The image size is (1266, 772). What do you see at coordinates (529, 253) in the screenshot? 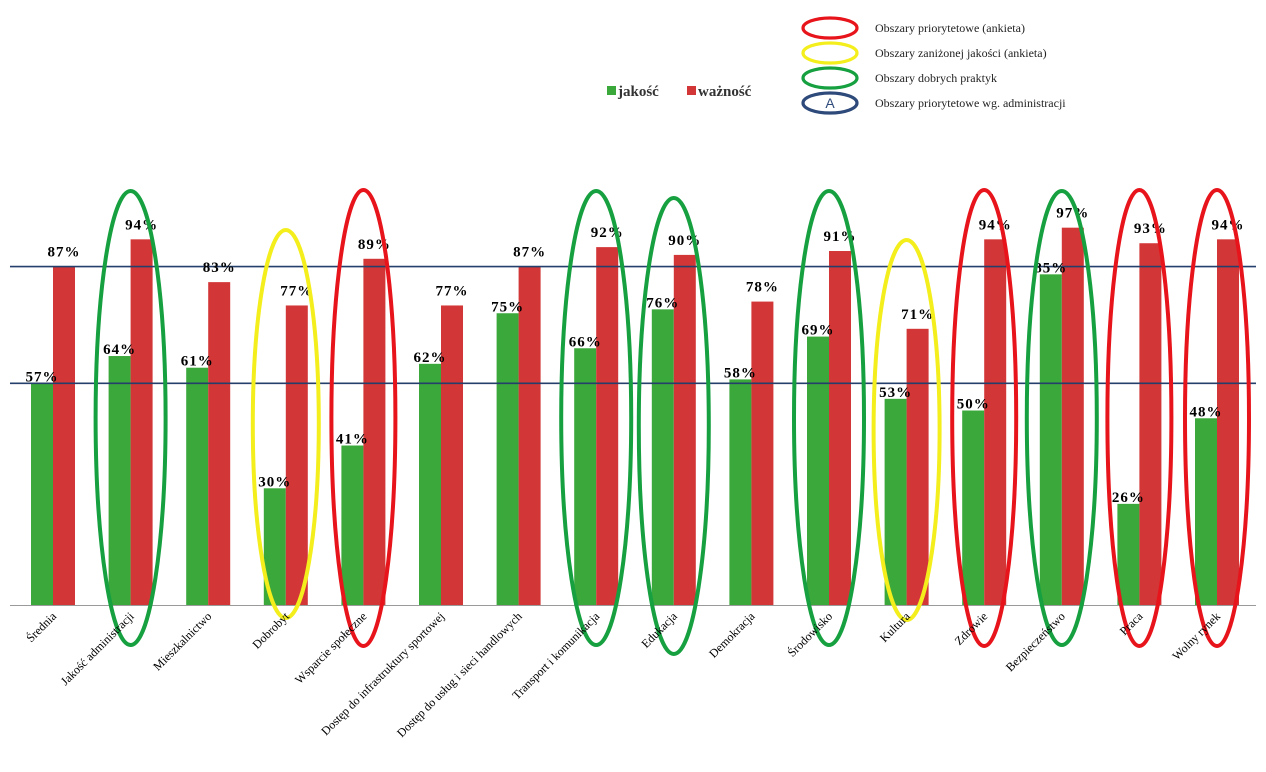
I see `data-label-waznosc-dostep-do-uslug-i-sieci-handlowych: 87%` at bounding box center [529, 253].